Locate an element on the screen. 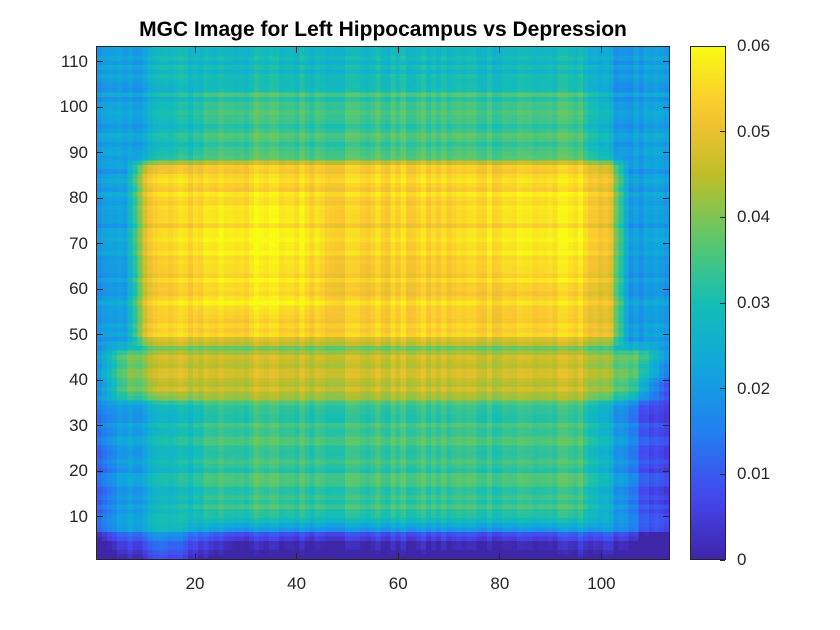 The image size is (840, 630). colorbar-tick-label: 0 is located at coordinates (742, 559).